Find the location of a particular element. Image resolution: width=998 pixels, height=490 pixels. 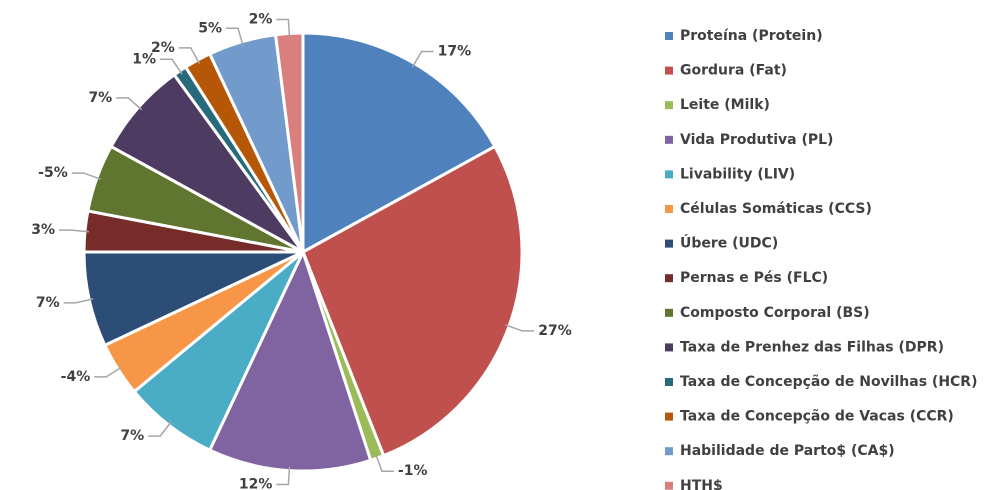

data-label: -4% is located at coordinates (76, 377).